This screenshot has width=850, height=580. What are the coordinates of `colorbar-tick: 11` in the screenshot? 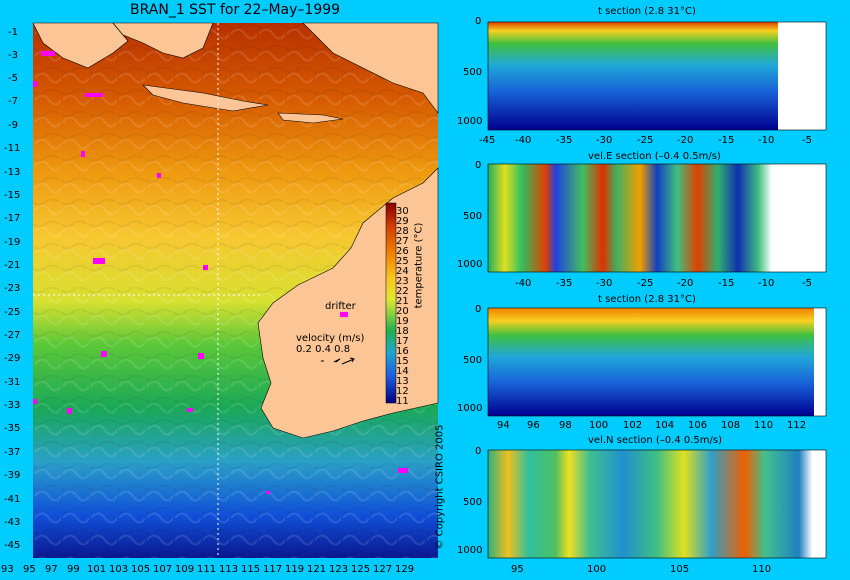 It's located at (402, 401).